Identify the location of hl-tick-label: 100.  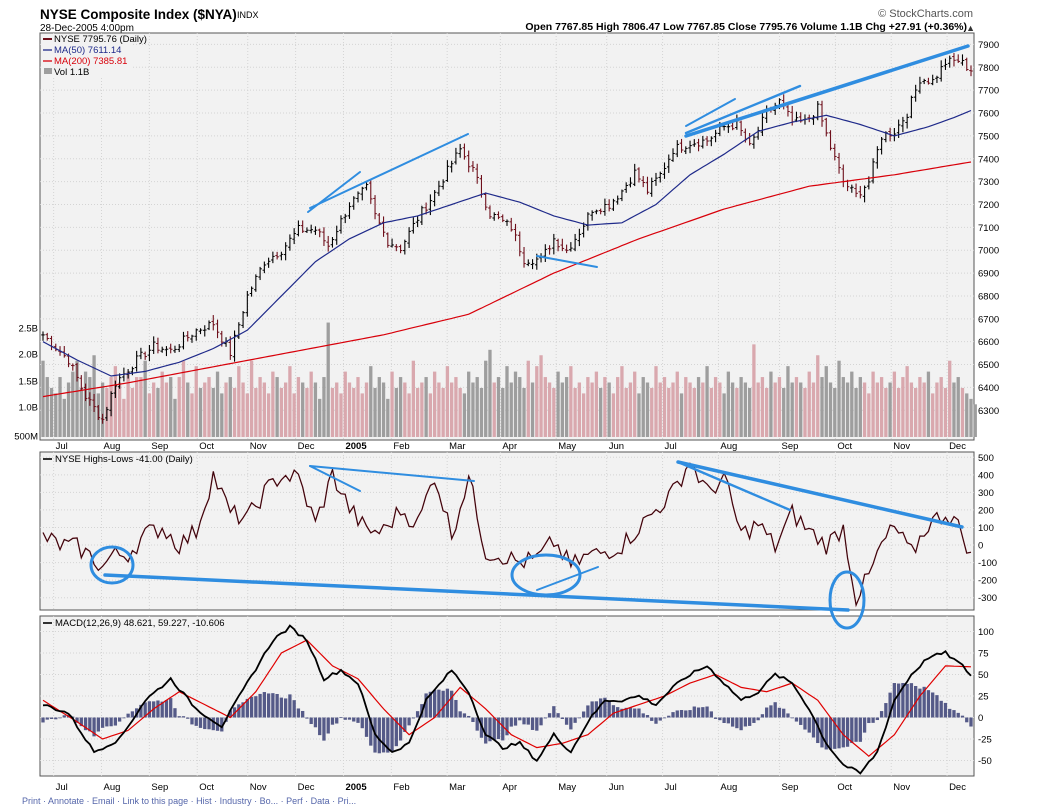
(986, 528).